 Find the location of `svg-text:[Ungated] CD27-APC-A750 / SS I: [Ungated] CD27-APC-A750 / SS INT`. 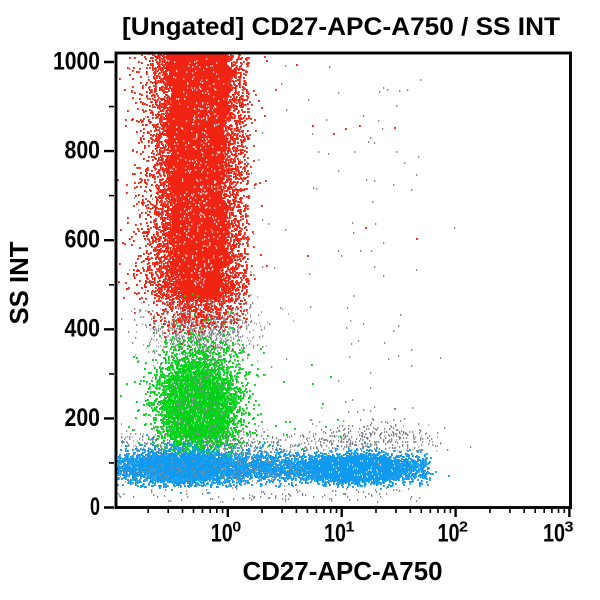

svg-text:[Ungated] CD27-APC-A750 / SS I: [Ungated] CD27-APC-A750 / SS INT is located at coordinates (341, 27).